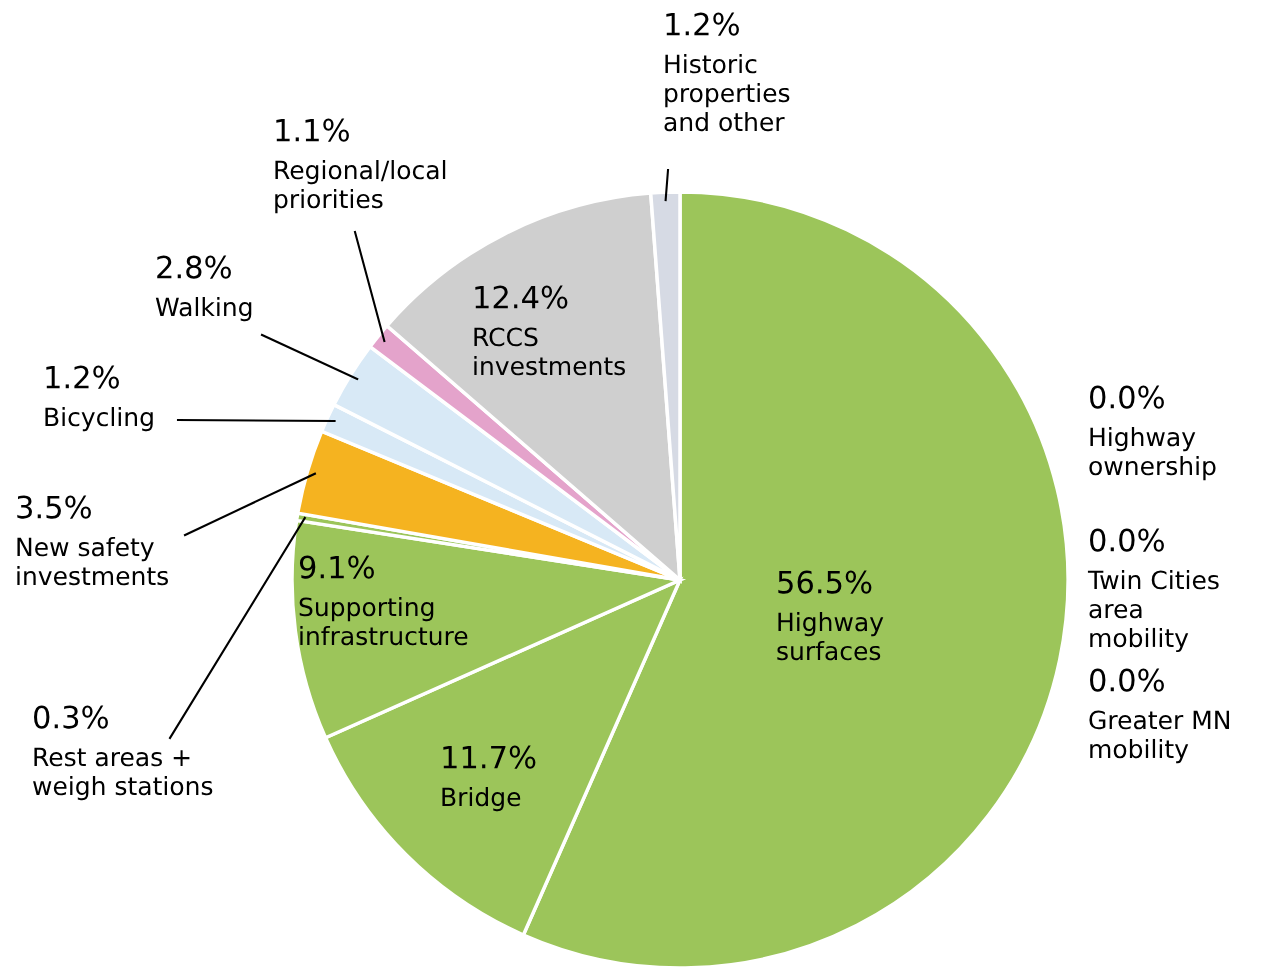 Image resolution: width=1274 pixels, height=971 pixels. What do you see at coordinates (1152, 454) in the screenshot?
I see `category-label: Highway ownership` at bounding box center [1152, 454].